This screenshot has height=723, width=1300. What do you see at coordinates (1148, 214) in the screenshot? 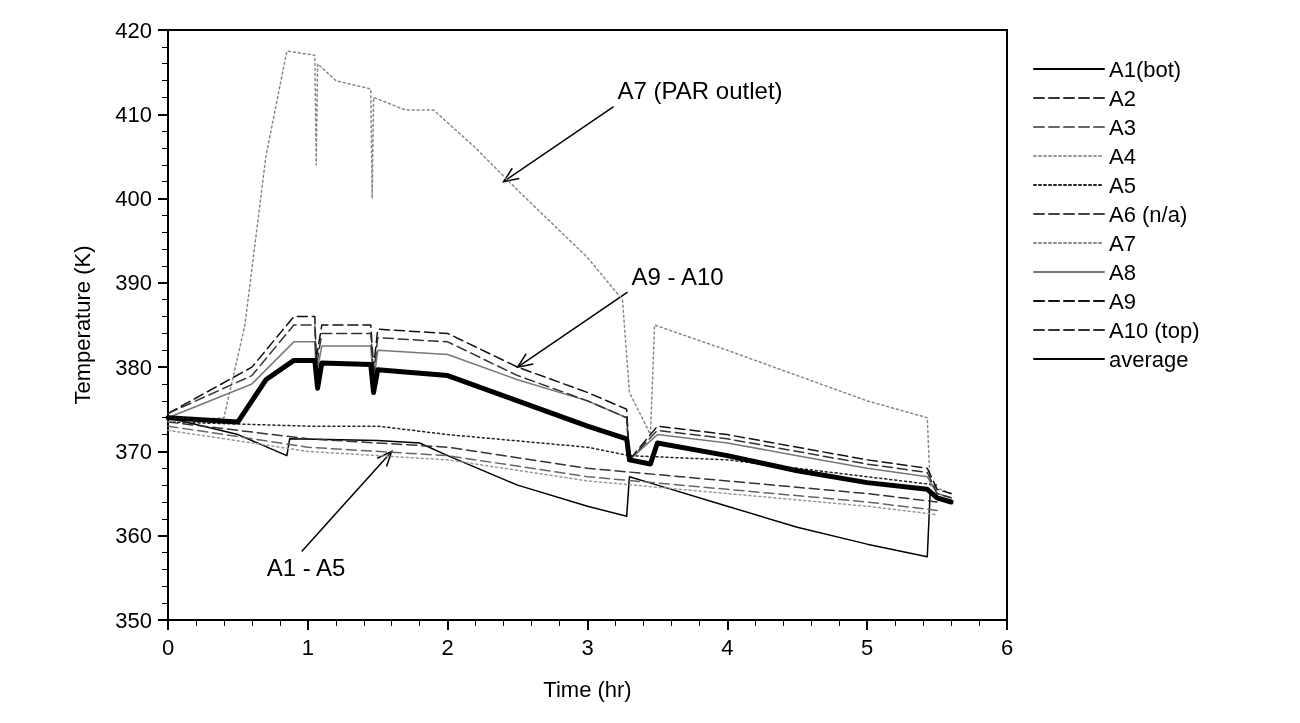
I see `legend-label: A6 (n/a)` at bounding box center [1148, 214].